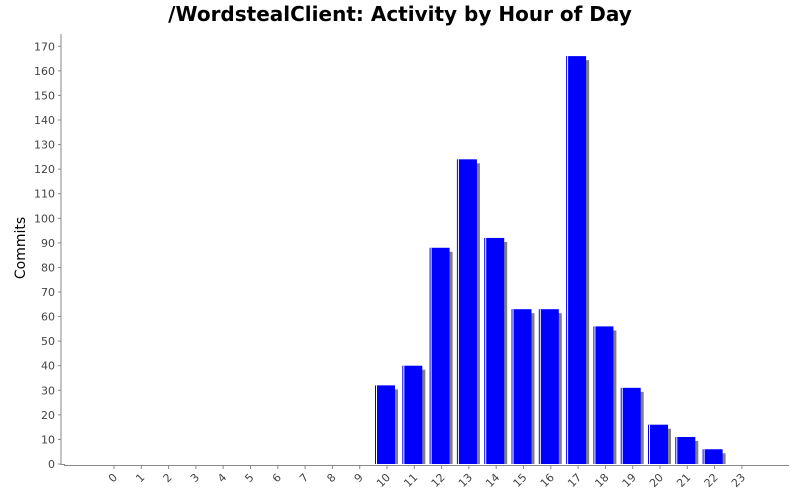 This screenshot has width=800, height=500. What do you see at coordinates (48, 243) in the screenshot?
I see `y-tick-label: 90` at bounding box center [48, 243].